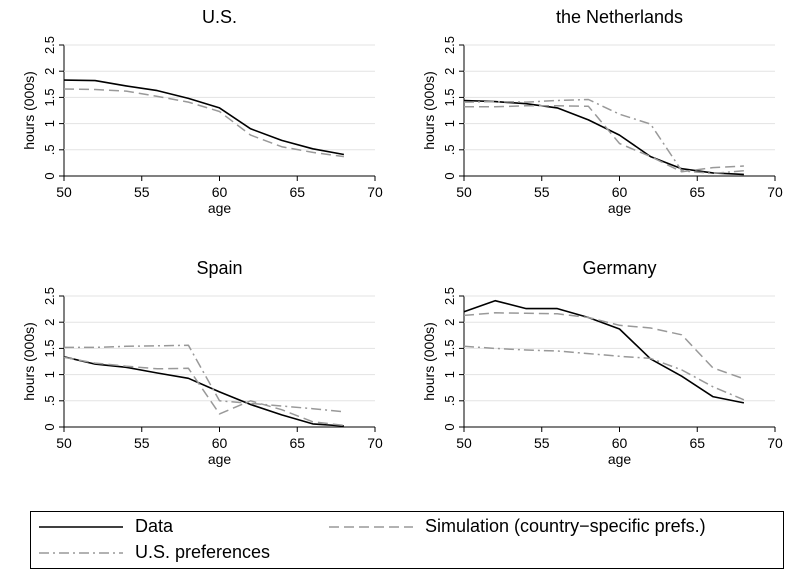 The image size is (793, 569). Describe the element at coordinates (619, 268) in the screenshot. I see `panel-title: Germany` at that location.